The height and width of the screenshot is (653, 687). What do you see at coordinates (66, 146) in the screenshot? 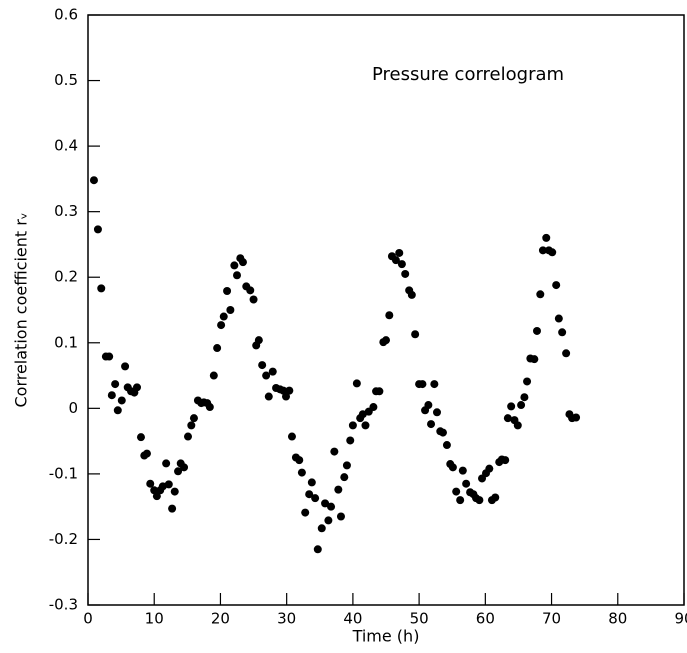
I see `y-tick-label: 0.4` at bounding box center [66, 146].